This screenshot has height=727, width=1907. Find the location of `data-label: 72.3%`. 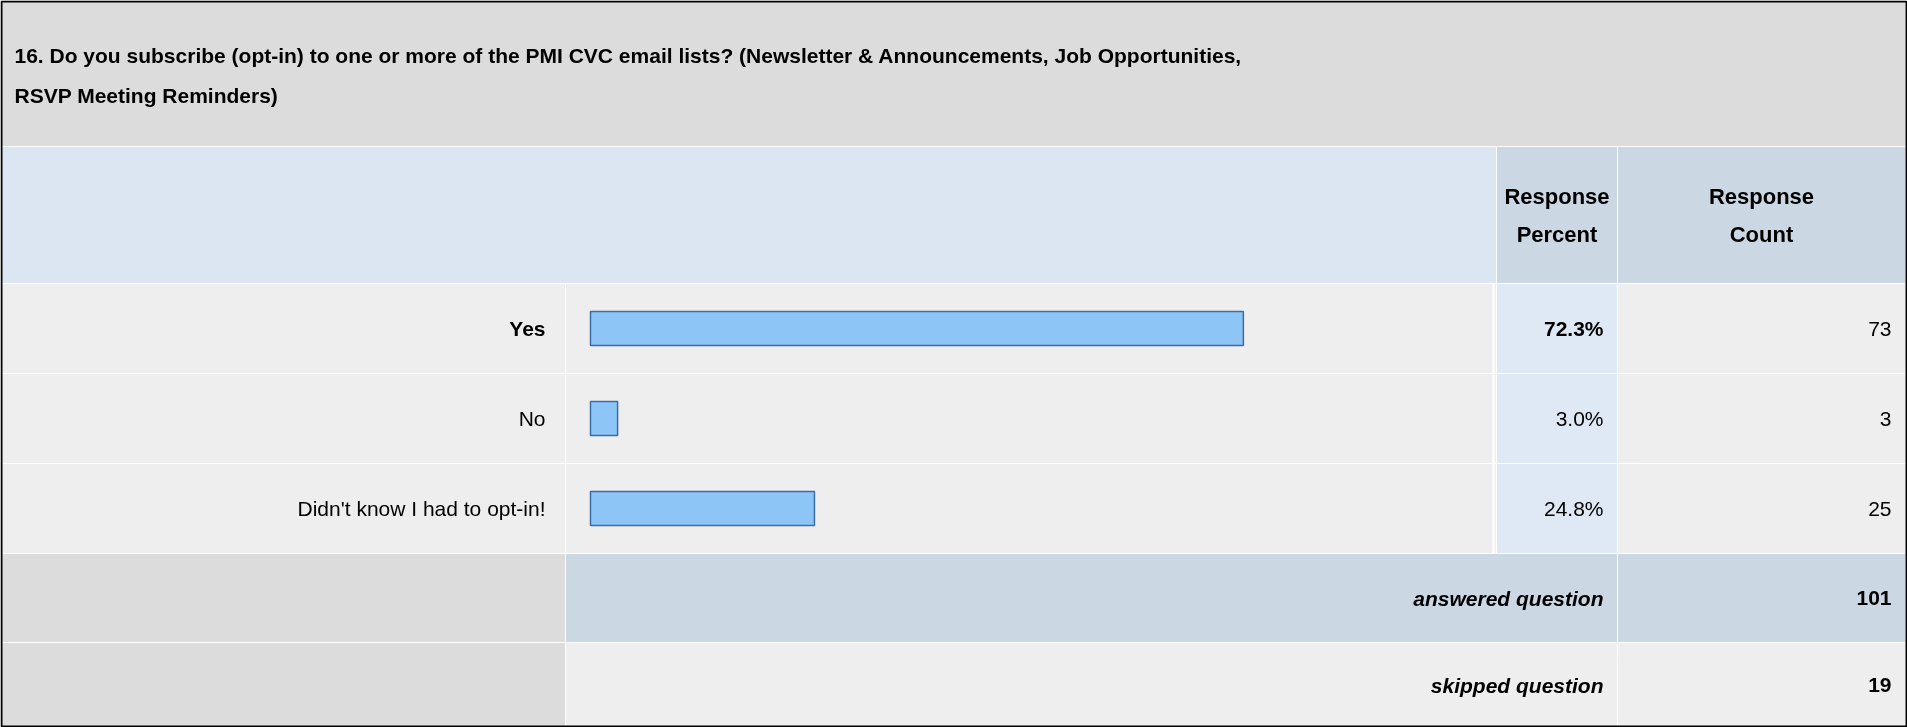

data-label: 72.3% is located at coordinates (1573, 328).